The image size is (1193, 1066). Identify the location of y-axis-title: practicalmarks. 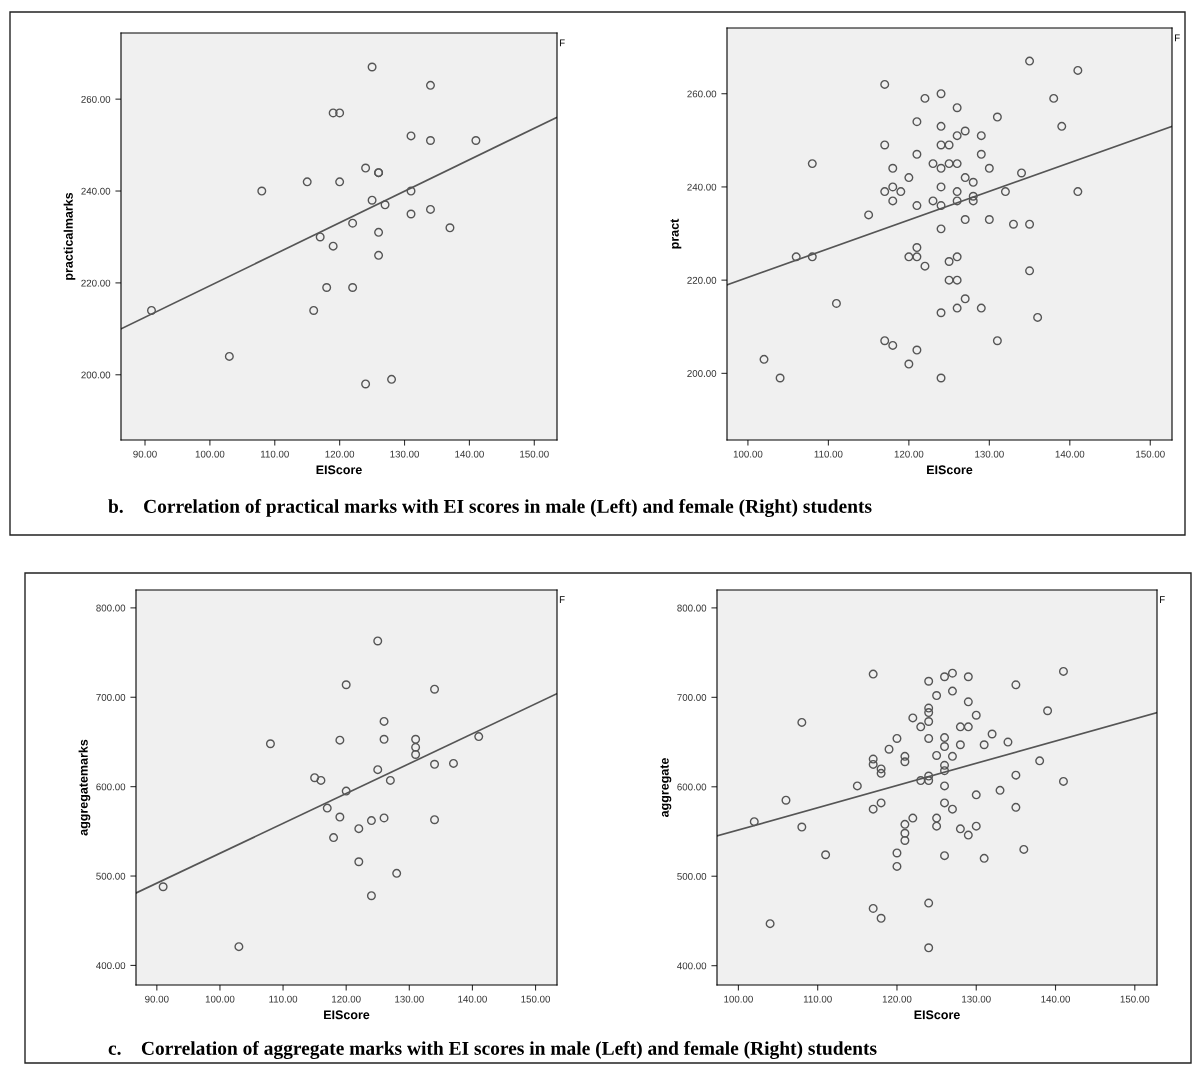
(69, 236).